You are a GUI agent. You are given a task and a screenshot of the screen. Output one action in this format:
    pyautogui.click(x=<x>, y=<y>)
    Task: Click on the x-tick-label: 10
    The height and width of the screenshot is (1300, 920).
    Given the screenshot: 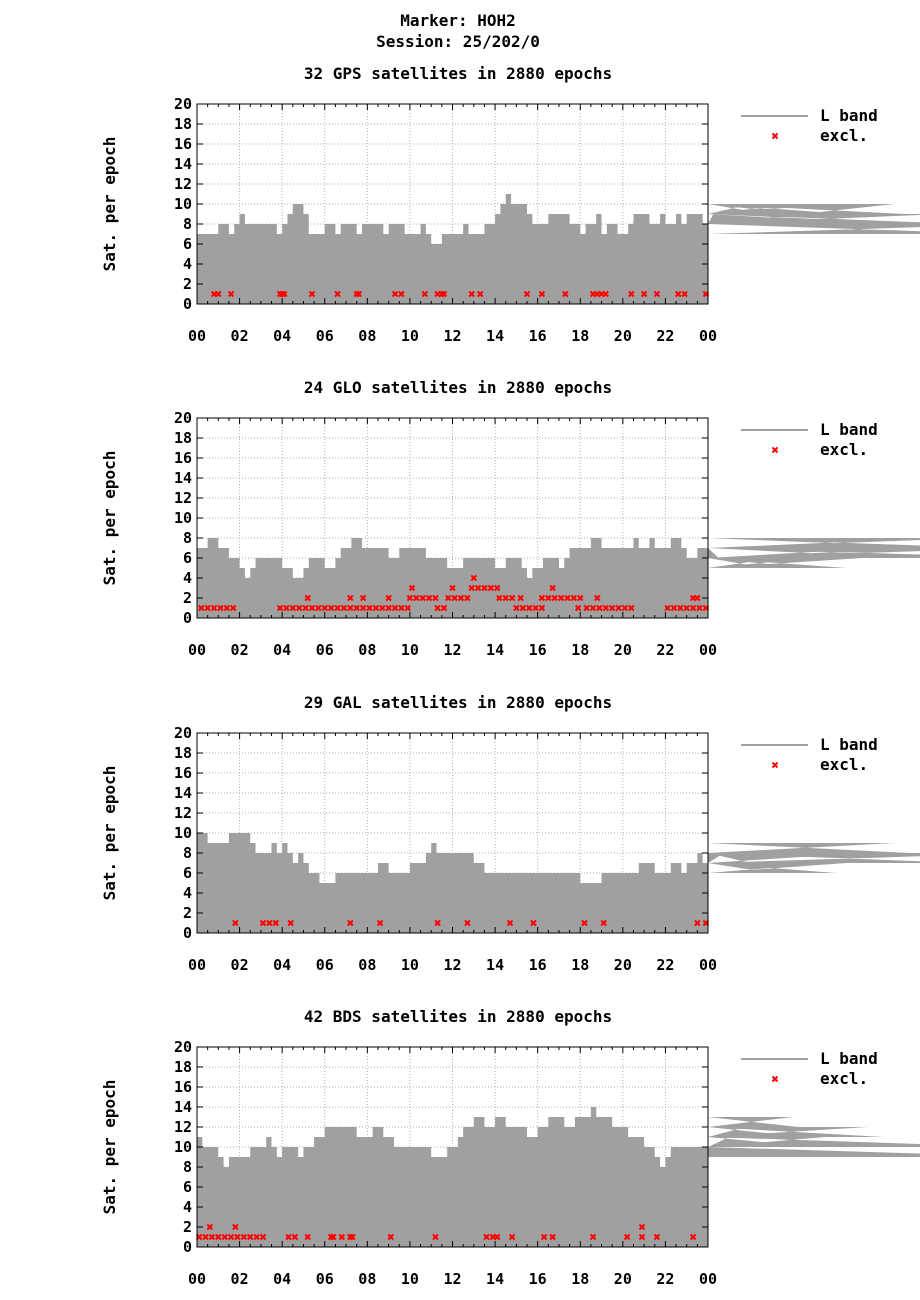 What is the action you would take?
    pyautogui.click(x=410, y=650)
    